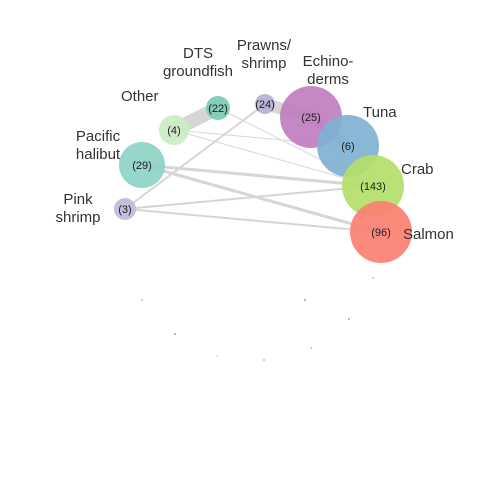 This screenshot has height=480, width=480. I want to click on node-label-line: Other, so click(140, 96).